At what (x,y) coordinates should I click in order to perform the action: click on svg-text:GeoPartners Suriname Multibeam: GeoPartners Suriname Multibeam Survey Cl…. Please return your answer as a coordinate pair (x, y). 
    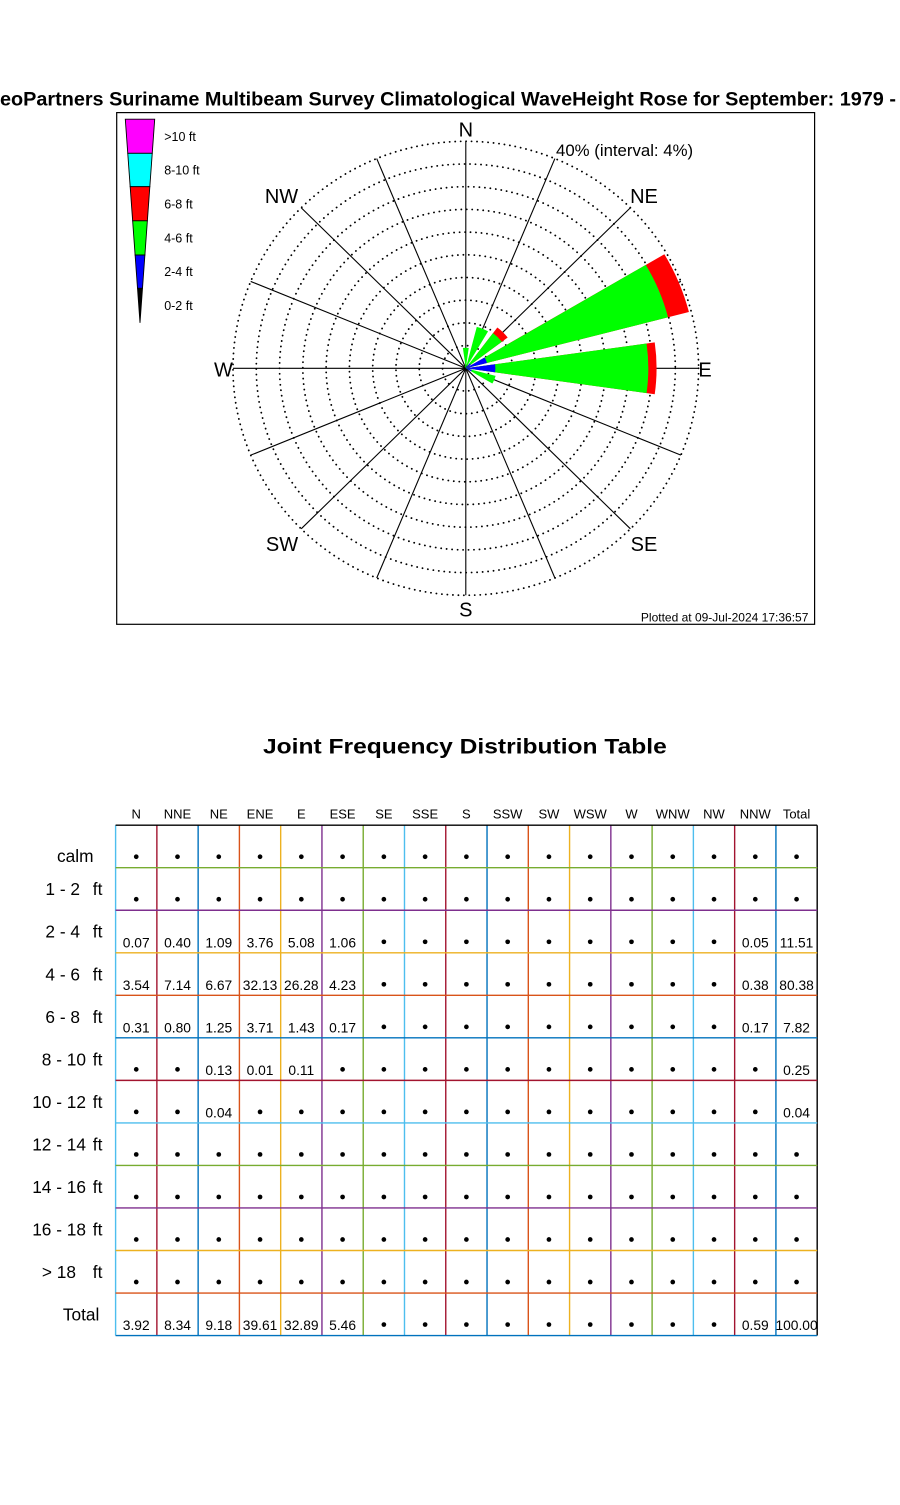
    Looking at the image, I should click on (450, 100).